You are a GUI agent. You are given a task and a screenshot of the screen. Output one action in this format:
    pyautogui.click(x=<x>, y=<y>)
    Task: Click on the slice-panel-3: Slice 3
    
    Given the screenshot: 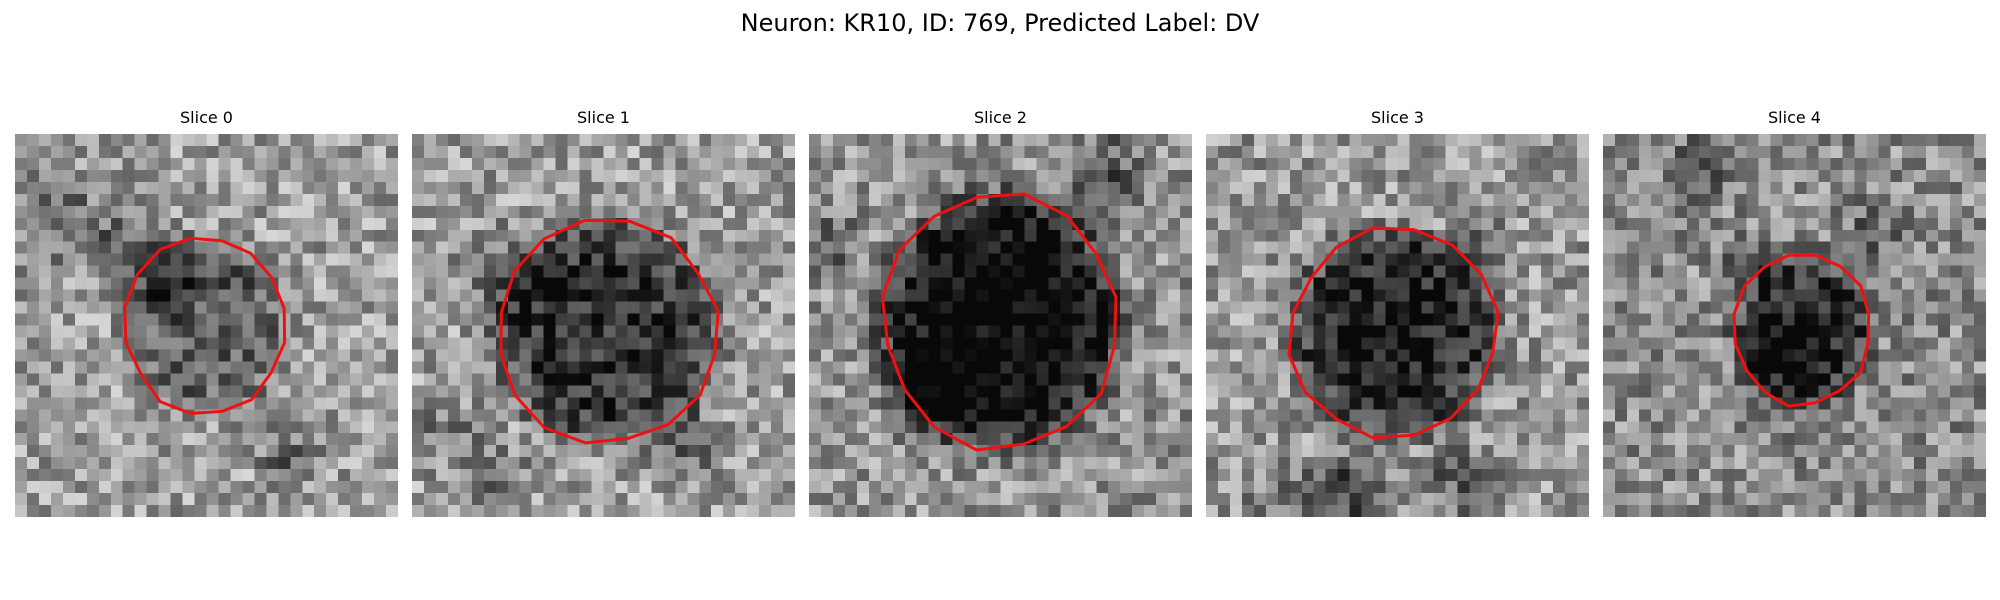 What is the action you would take?
    pyautogui.click(x=1397, y=312)
    